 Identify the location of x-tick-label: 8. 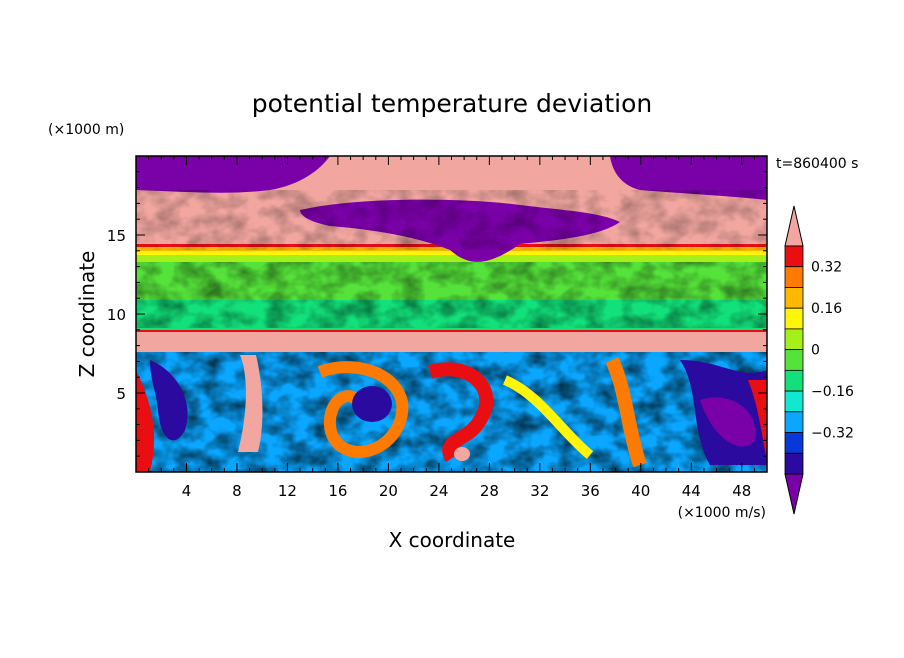
(237, 491).